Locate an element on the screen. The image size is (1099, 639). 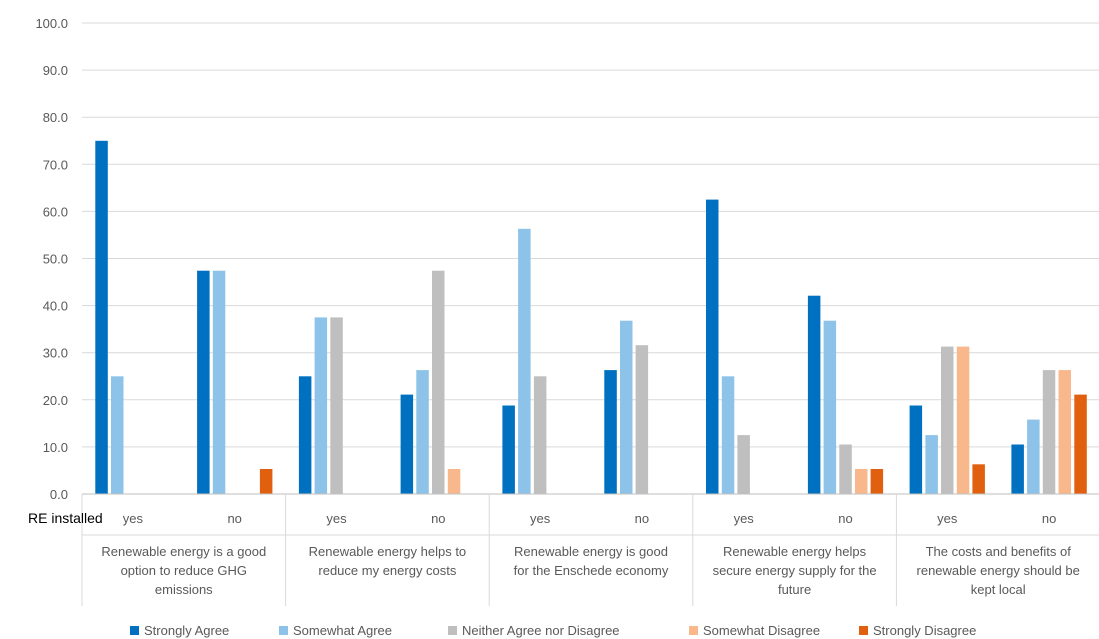
legend-label: Somewhat Agree is located at coordinates (342, 630).